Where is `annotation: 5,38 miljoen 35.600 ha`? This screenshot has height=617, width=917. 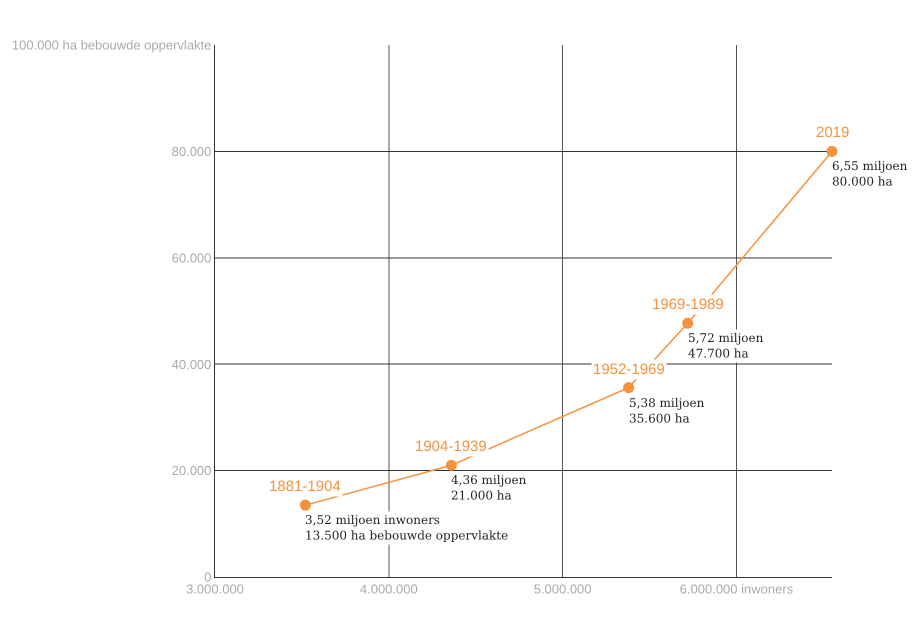 annotation: 5,38 miljoen 35.600 ha is located at coordinates (667, 411).